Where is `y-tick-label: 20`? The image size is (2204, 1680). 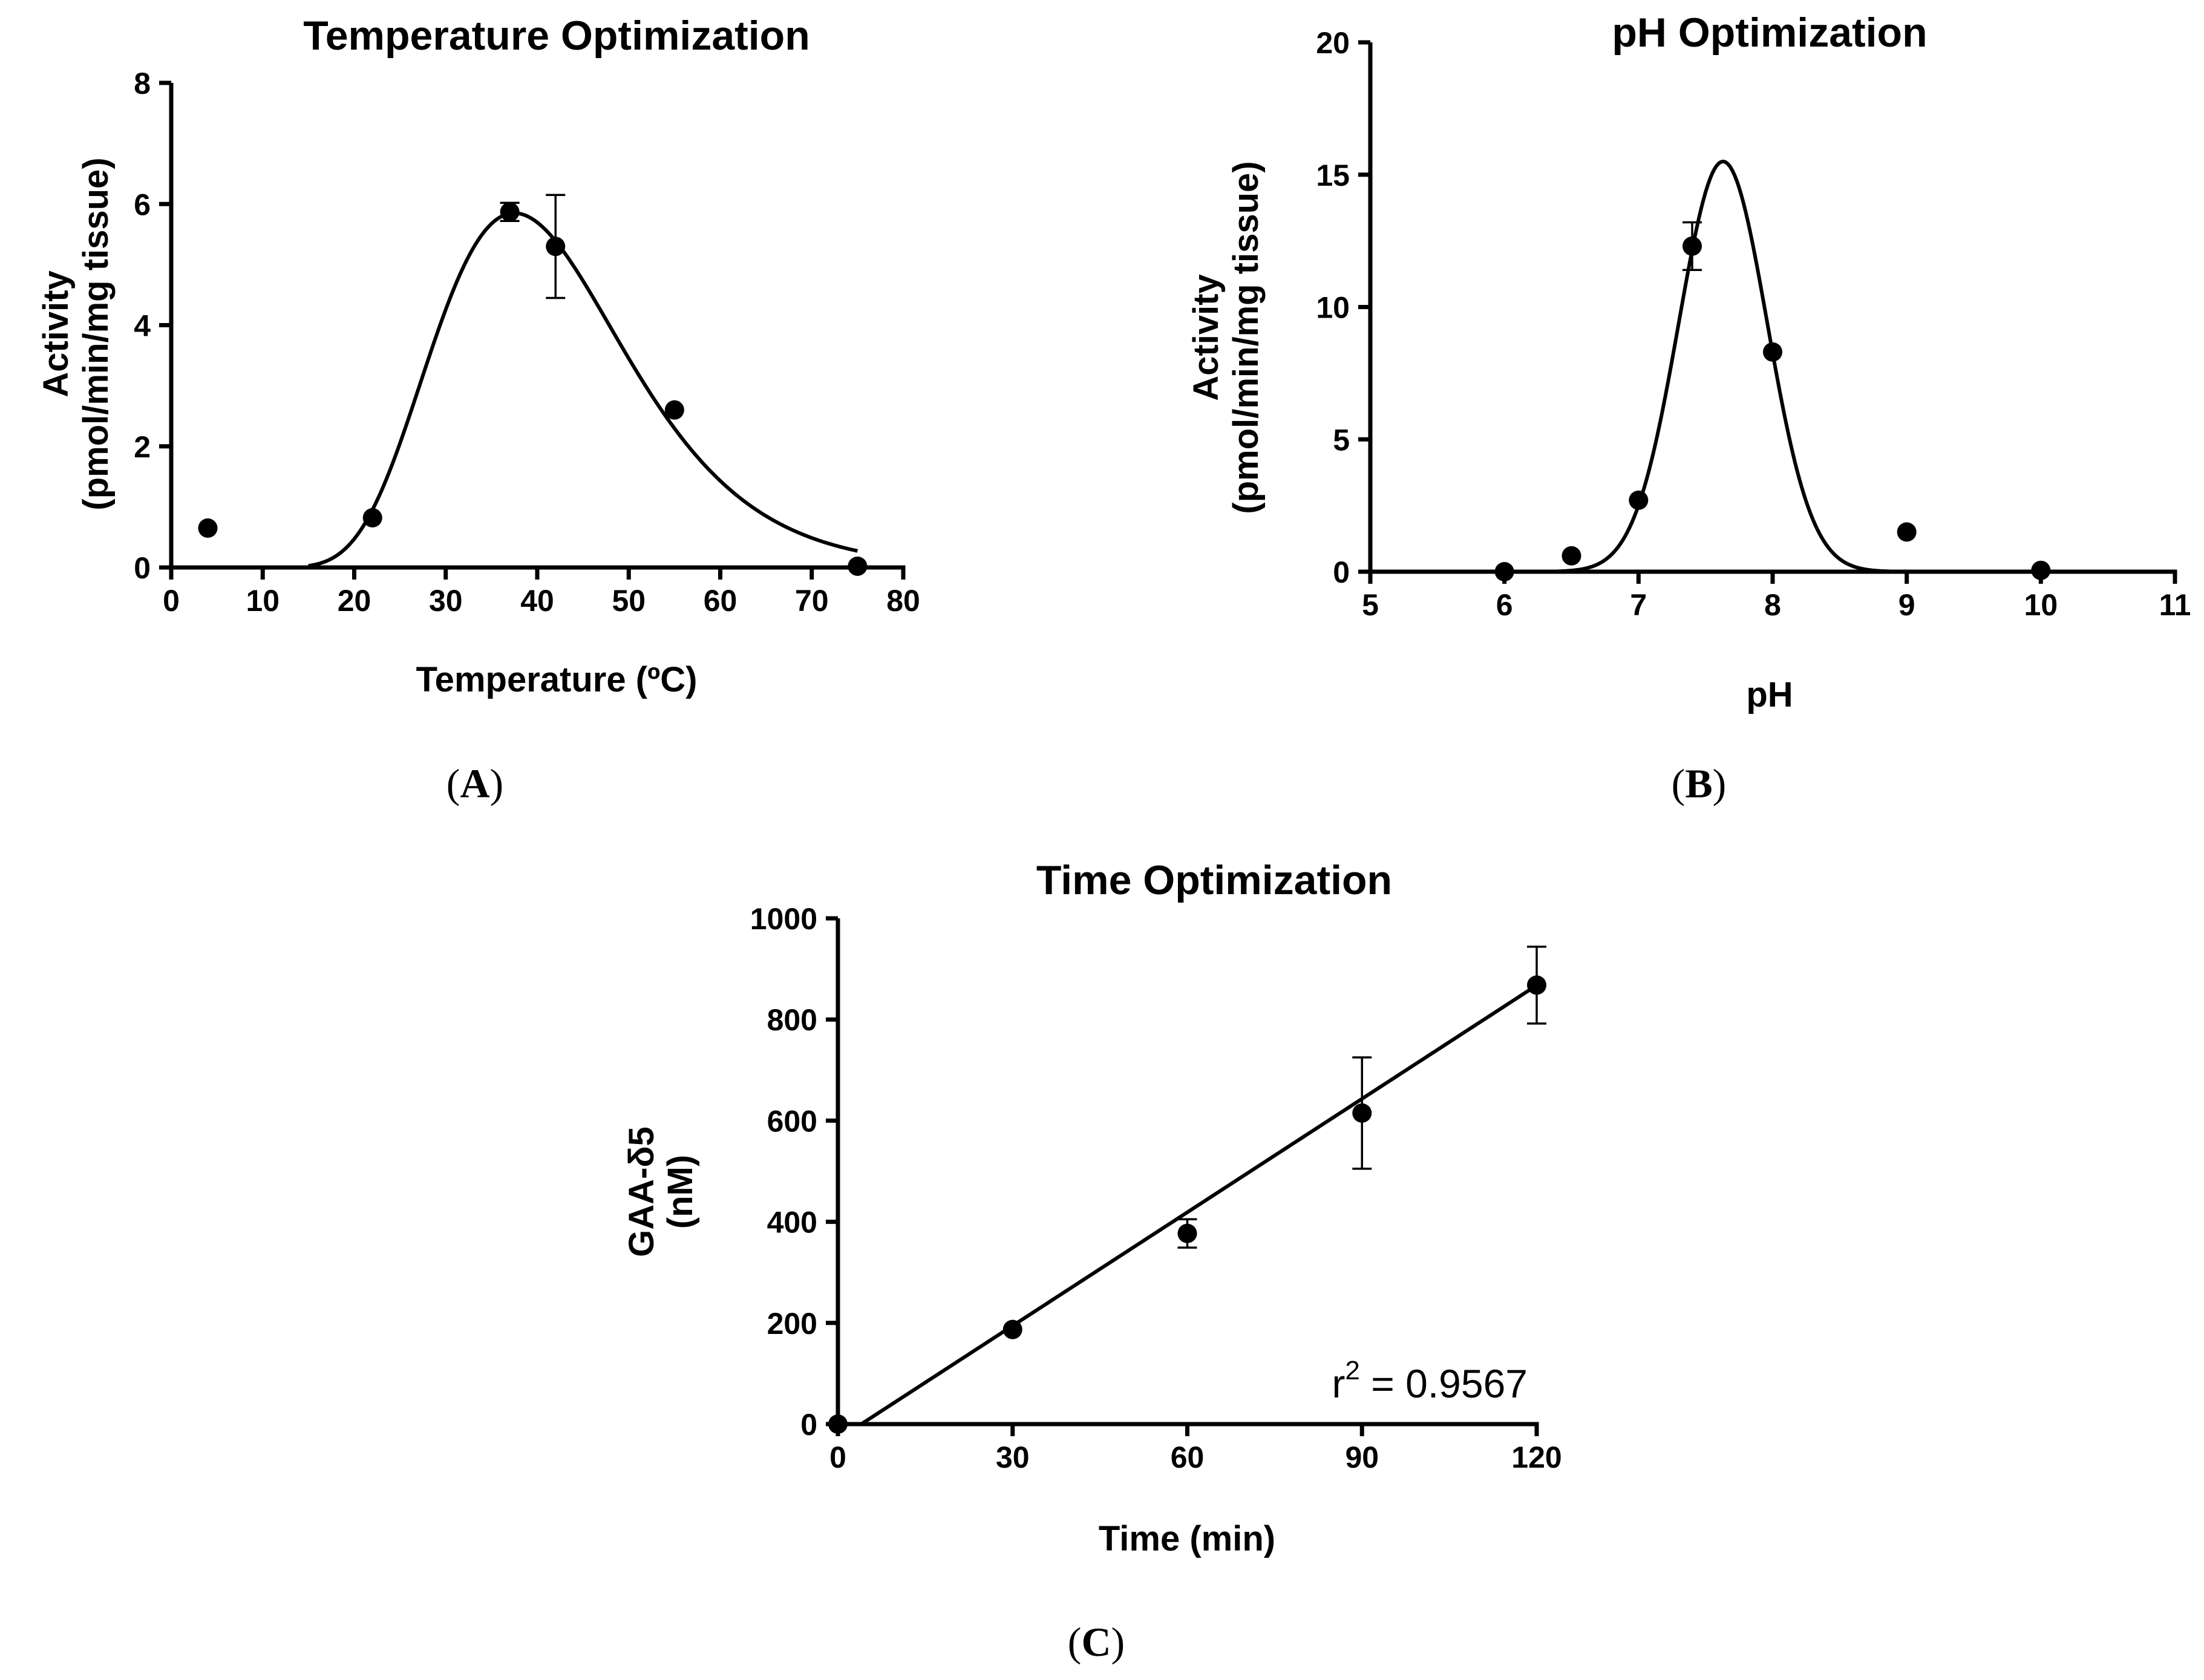 y-tick-label: 20 is located at coordinates (1333, 43).